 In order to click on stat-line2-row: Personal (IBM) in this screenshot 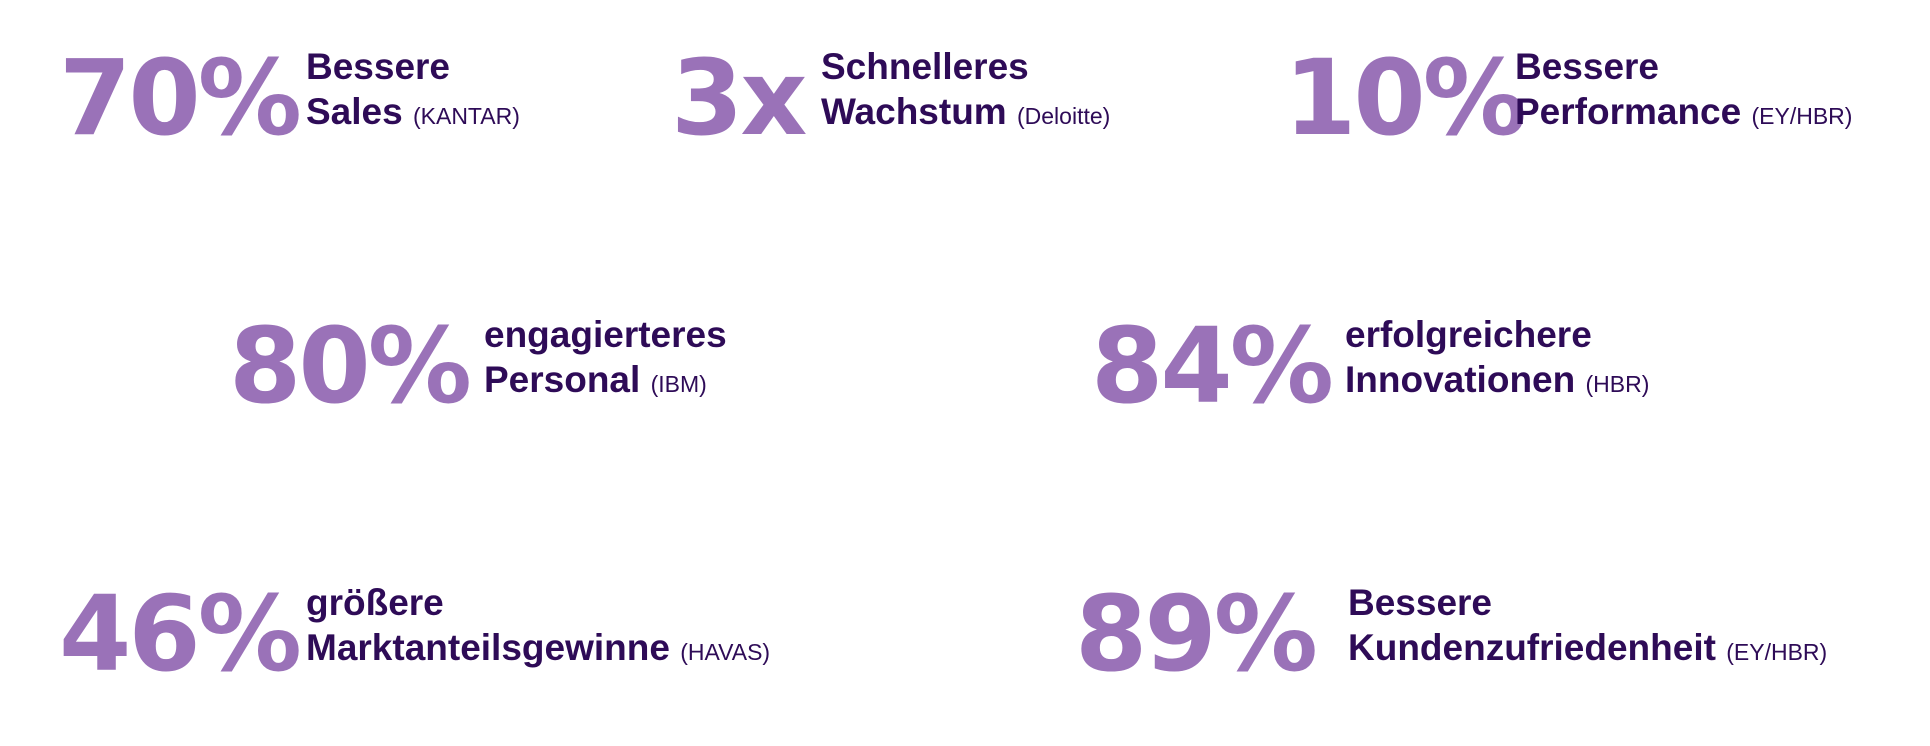, I will do `click(605, 382)`.